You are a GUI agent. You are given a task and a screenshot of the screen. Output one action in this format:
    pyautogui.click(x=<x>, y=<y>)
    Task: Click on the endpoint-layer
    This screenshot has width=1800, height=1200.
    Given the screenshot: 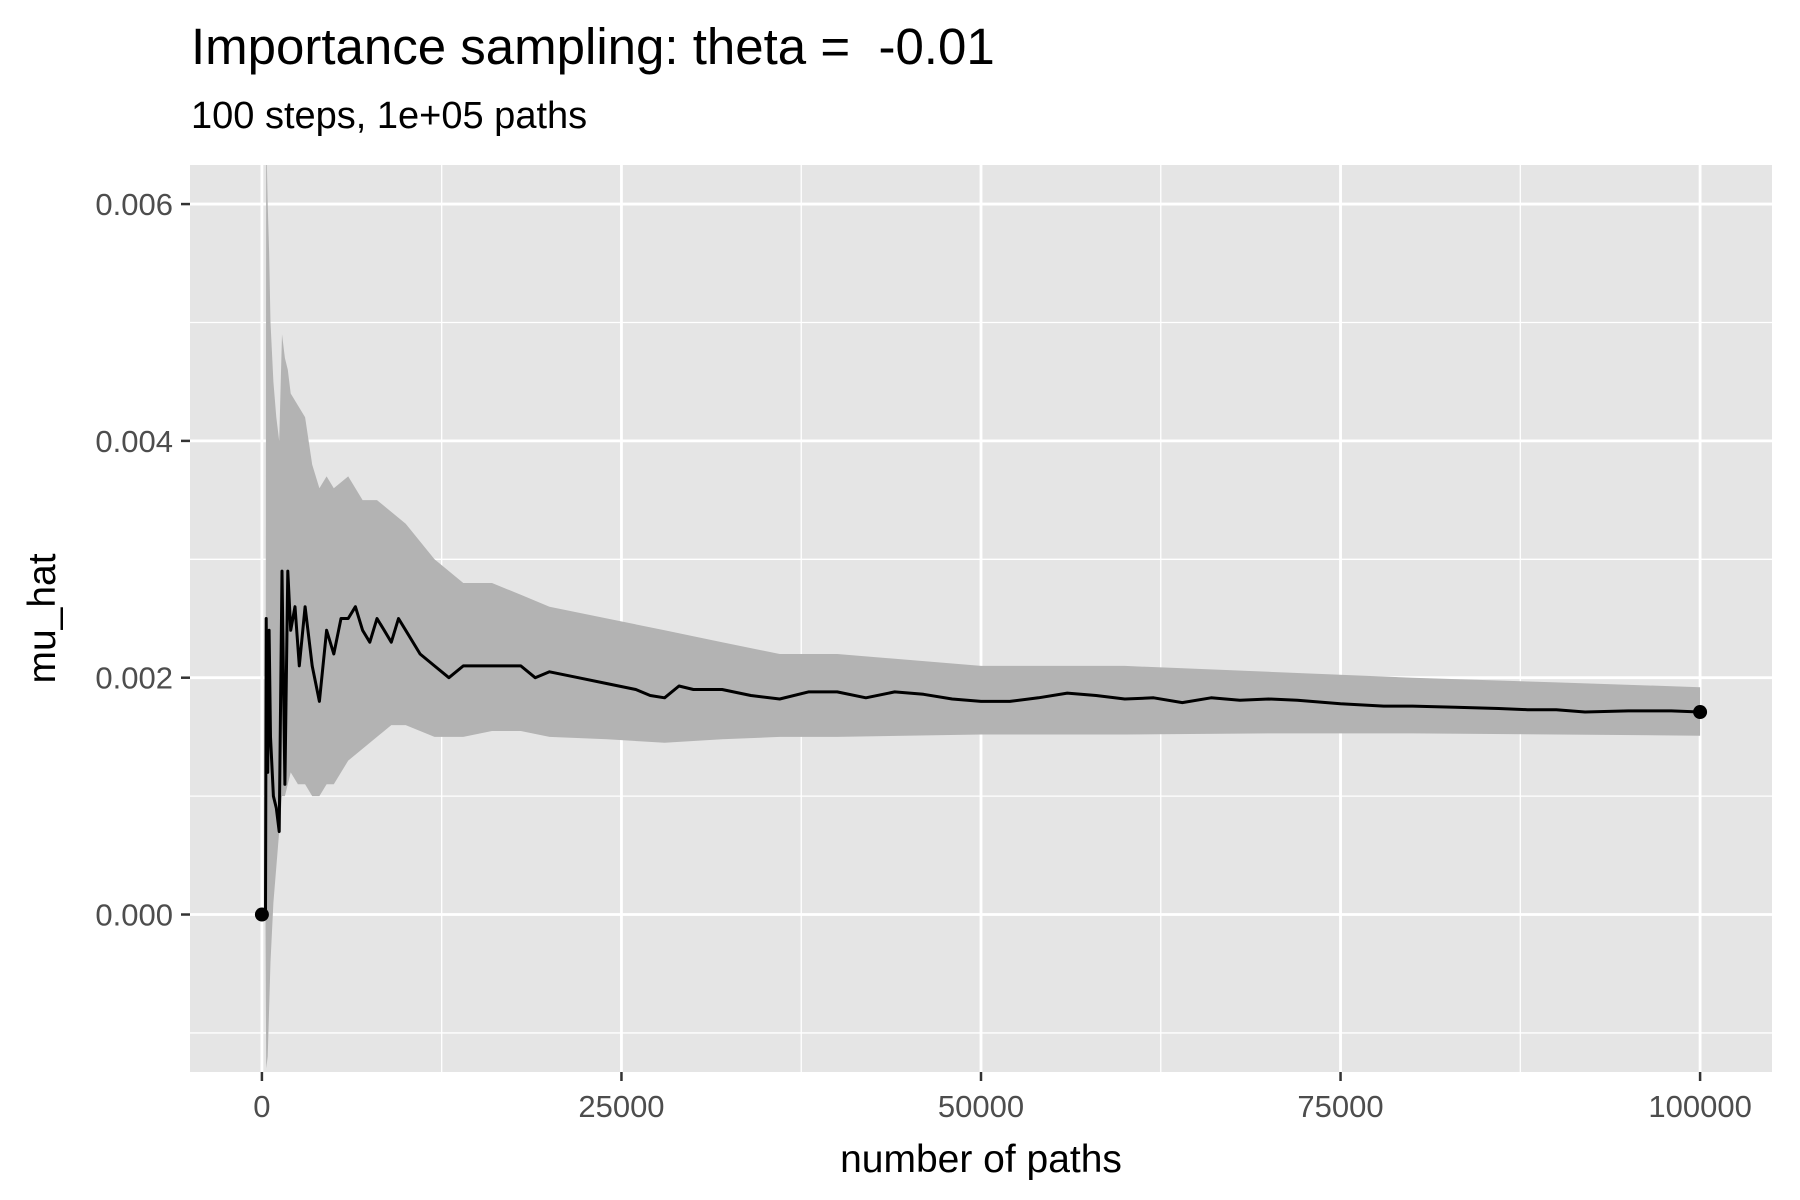 What is the action you would take?
    pyautogui.click(x=981, y=813)
    